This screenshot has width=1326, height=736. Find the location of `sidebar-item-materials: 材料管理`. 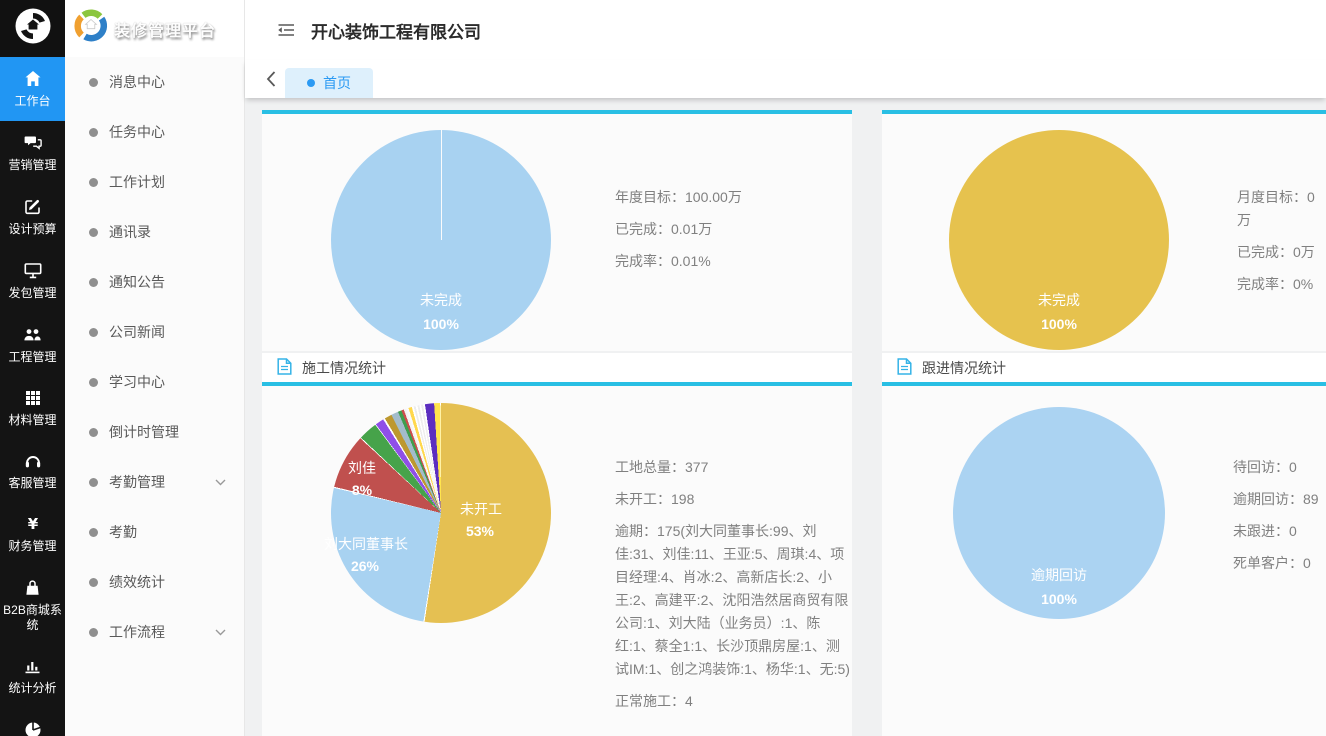

sidebar-item-materials: 材料管理 is located at coordinates (32, 408).